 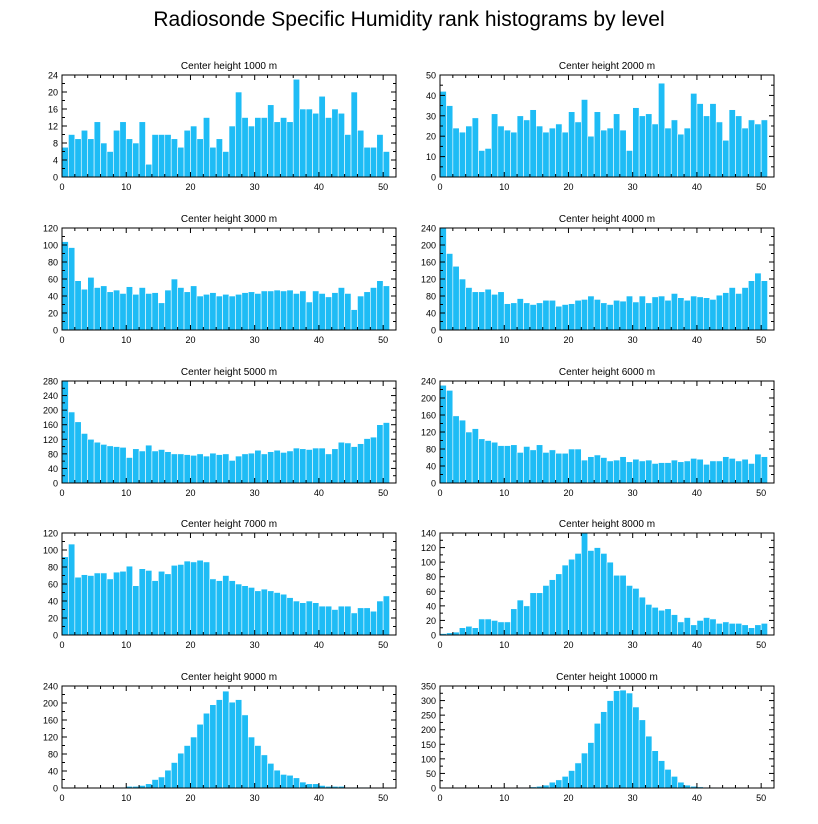 What do you see at coordinates (229, 219) in the screenshot?
I see `panel-title: Center height 3000 m` at bounding box center [229, 219].